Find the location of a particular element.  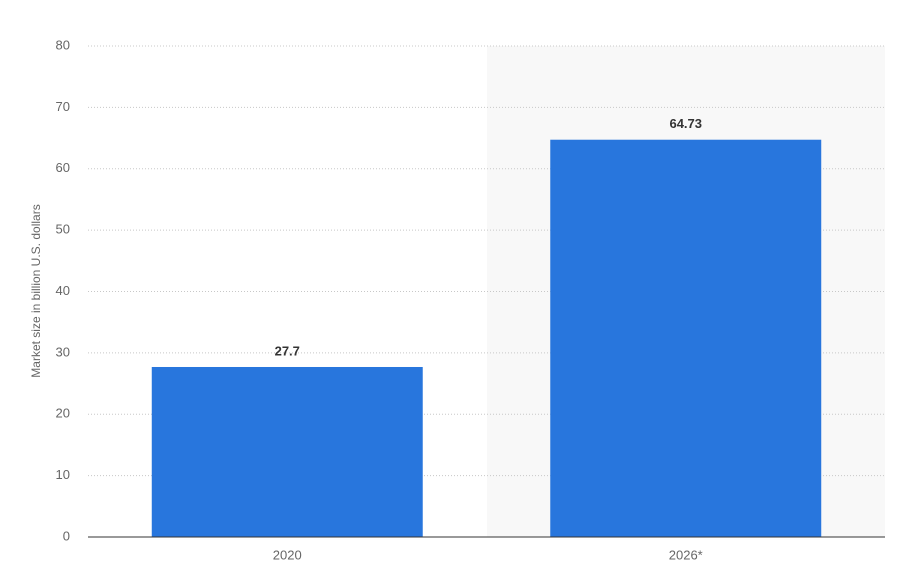

y-axis-label: Market size in billion U.S. dollars is located at coordinates (36, 290).